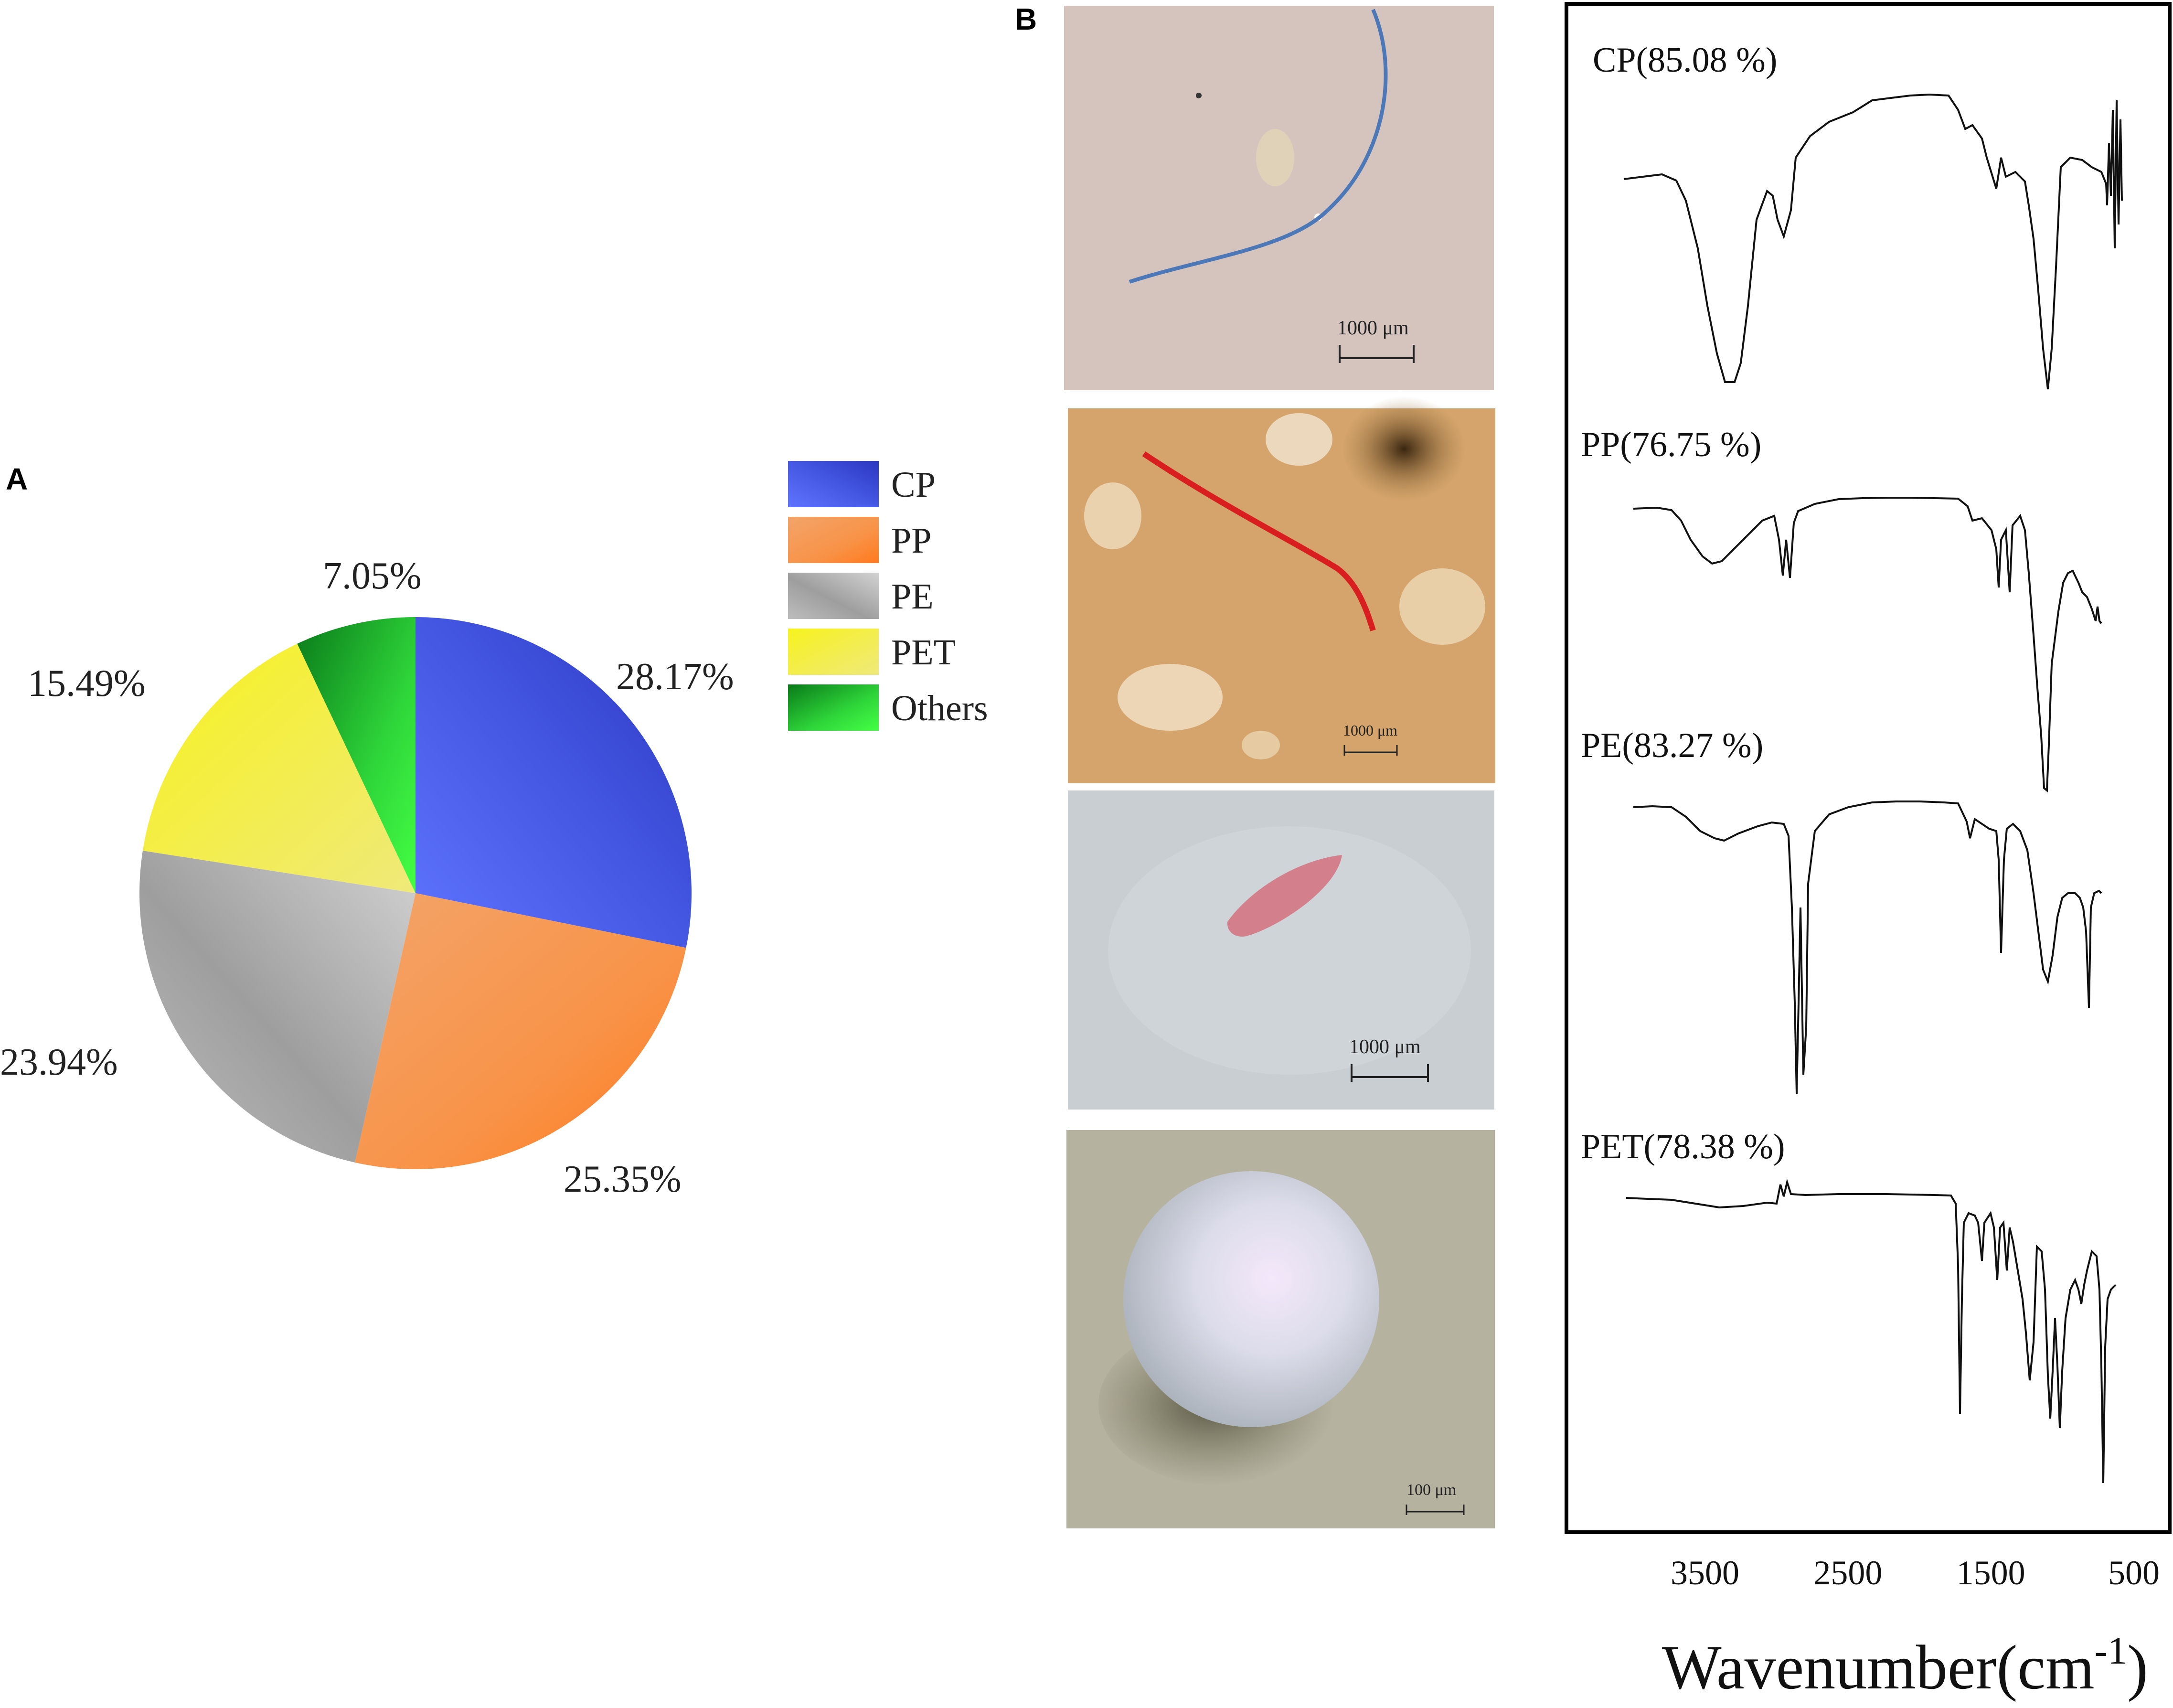  What do you see at coordinates (1879, 1667) in the screenshot?
I see `x-axis-title-main: Wavenumber(cm` at bounding box center [1879, 1667].